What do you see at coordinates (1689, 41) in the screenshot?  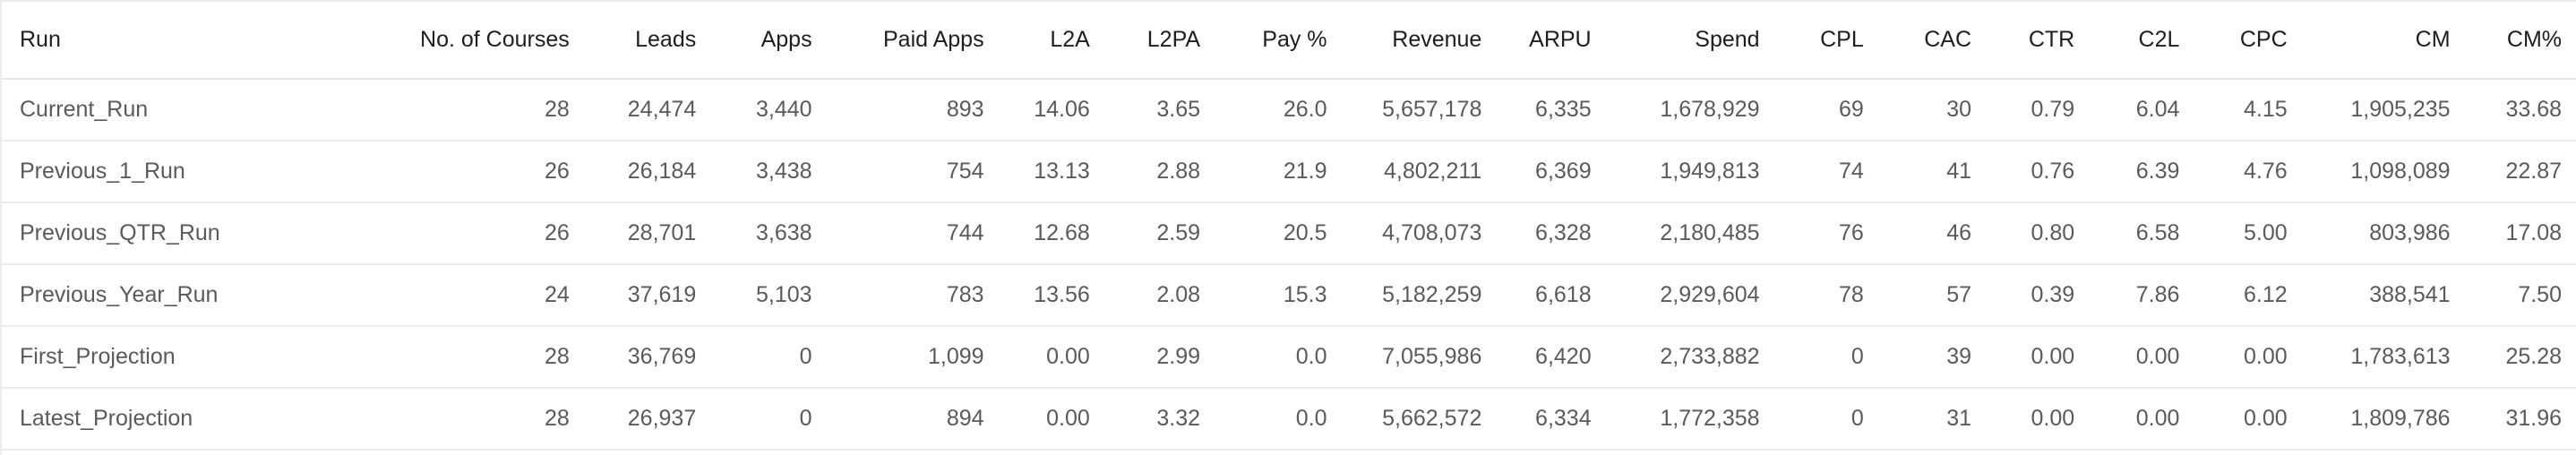 I see `column-header-spend: Spend` at bounding box center [1689, 41].